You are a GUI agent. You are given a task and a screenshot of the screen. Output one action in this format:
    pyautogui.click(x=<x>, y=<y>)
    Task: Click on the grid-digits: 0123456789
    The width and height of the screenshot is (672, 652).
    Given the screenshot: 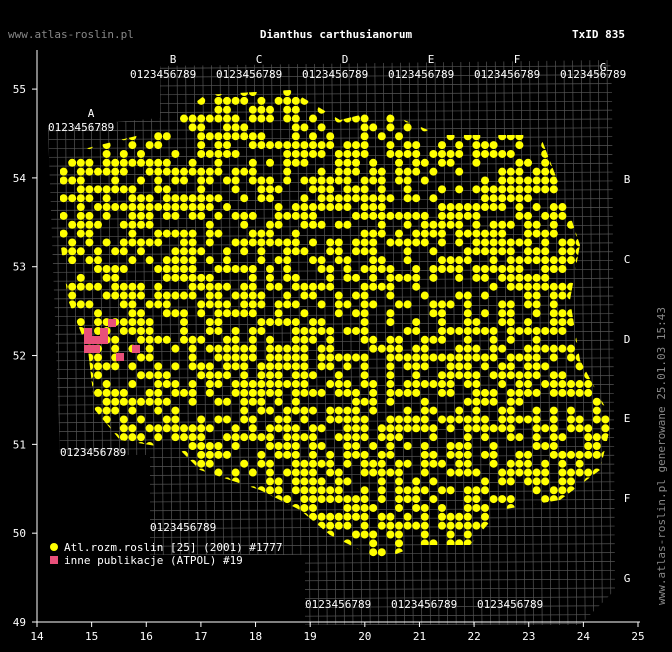 What is the action you would take?
    pyautogui.click(x=249, y=74)
    